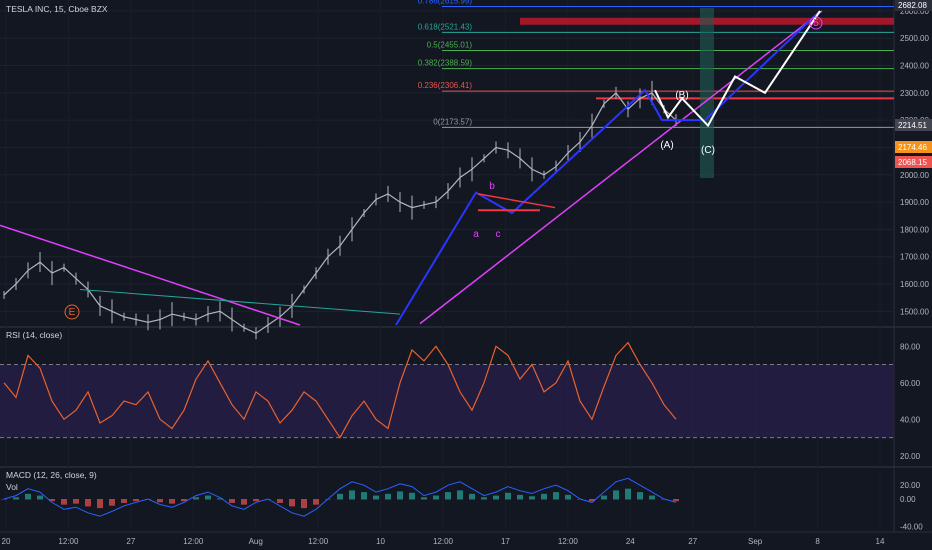  I want to click on time-tick-label: 10, so click(380, 541).